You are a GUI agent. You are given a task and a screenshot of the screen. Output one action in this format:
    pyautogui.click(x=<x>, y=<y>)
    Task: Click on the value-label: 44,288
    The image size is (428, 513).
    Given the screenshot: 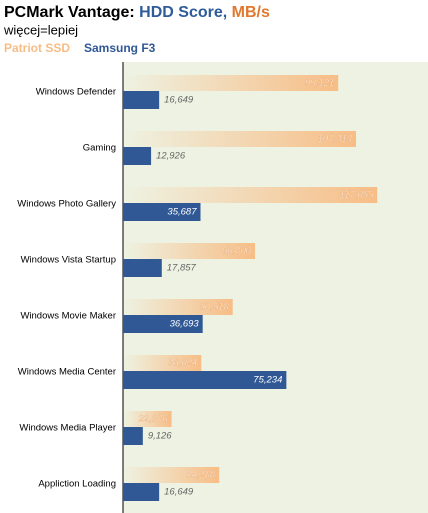 What is the action you would take?
    pyautogui.click(x=201, y=475)
    